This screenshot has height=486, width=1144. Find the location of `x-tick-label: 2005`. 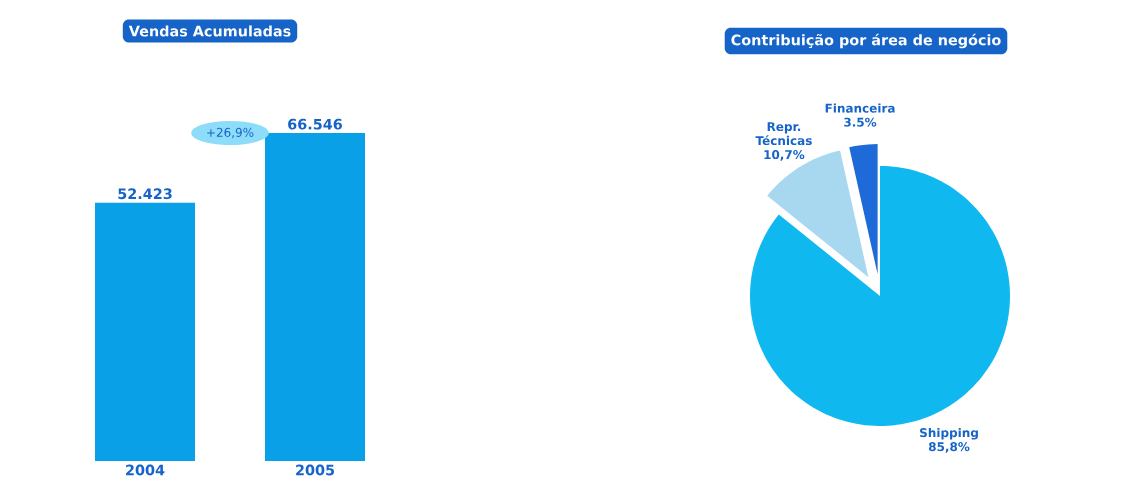

x-tick-label: 2005 is located at coordinates (315, 470).